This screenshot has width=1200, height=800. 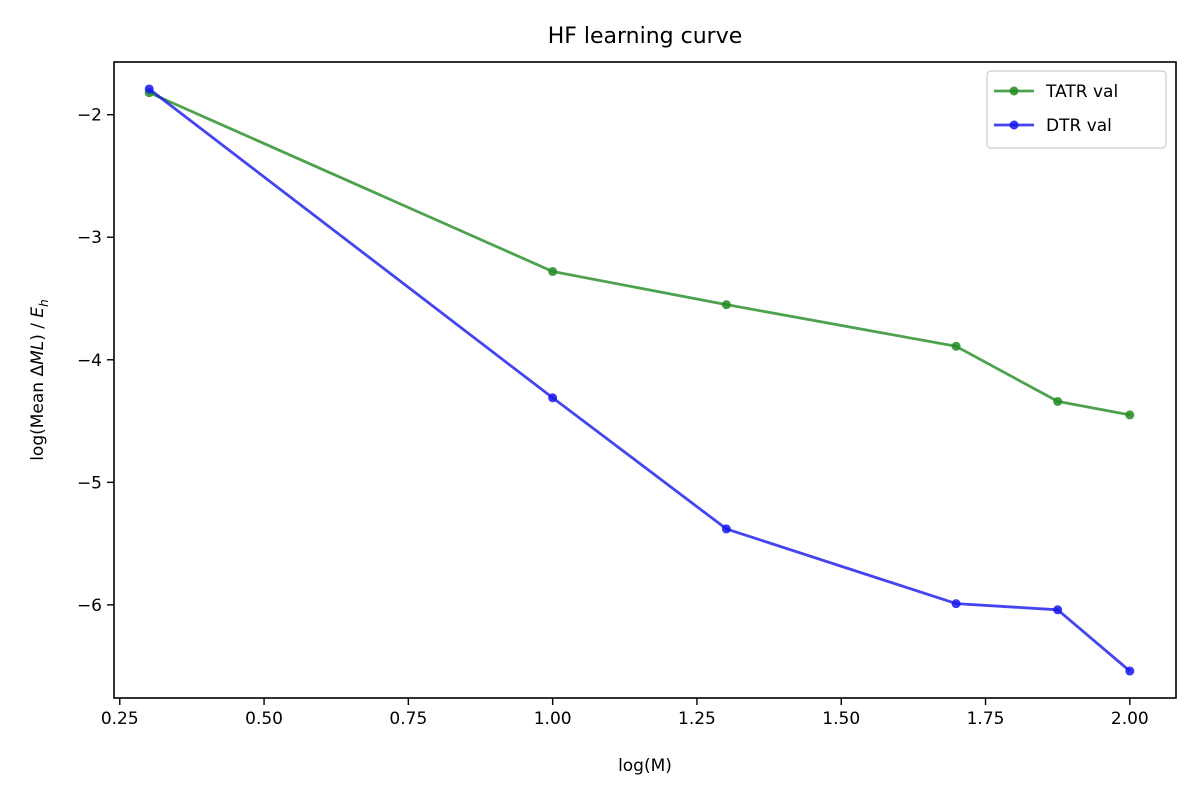 What do you see at coordinates (841, 719) in the screenshot?
I see `x-tick-label: 1.50` at bounding box center [841, 719].